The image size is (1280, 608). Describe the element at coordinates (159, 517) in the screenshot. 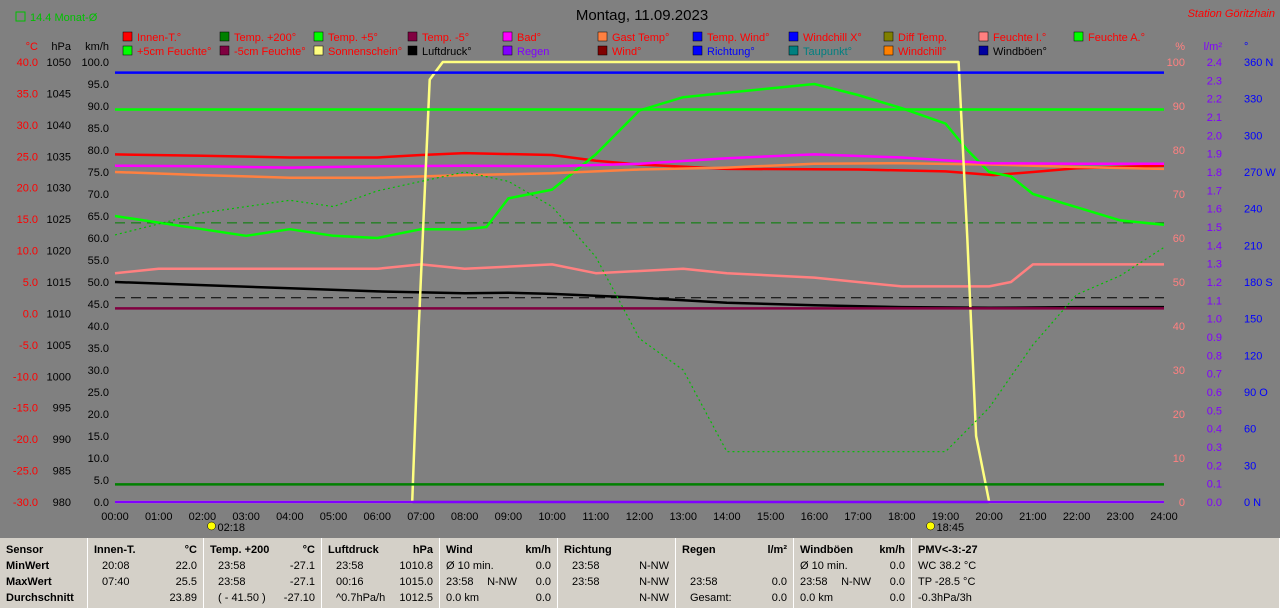

I see `x-tick-label: 01:00` at that location.